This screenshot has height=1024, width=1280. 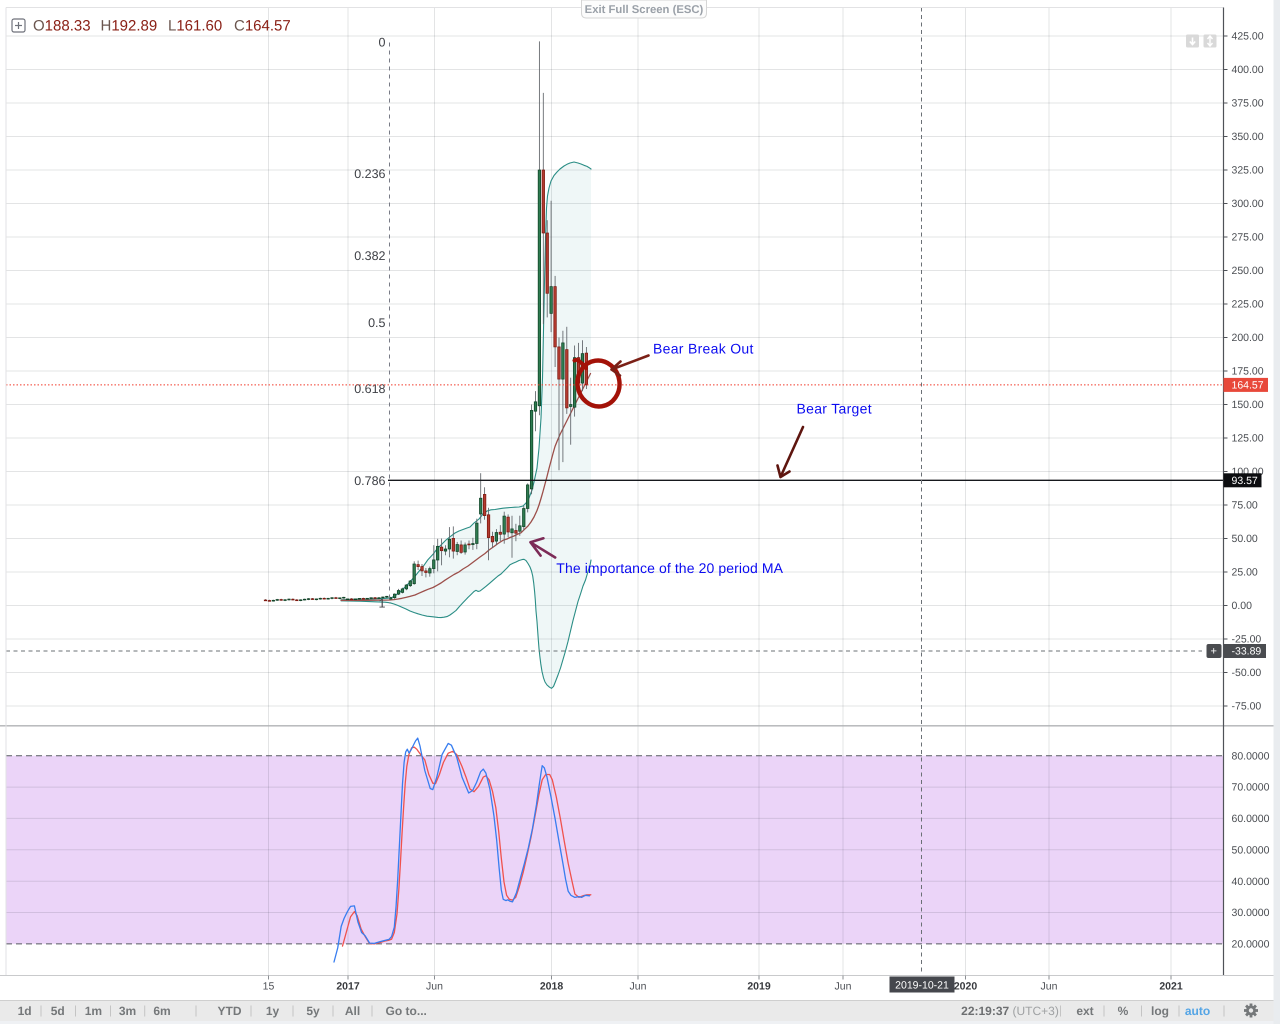 I want to click on svg-text: auto, so click(x=1197, y=1011).